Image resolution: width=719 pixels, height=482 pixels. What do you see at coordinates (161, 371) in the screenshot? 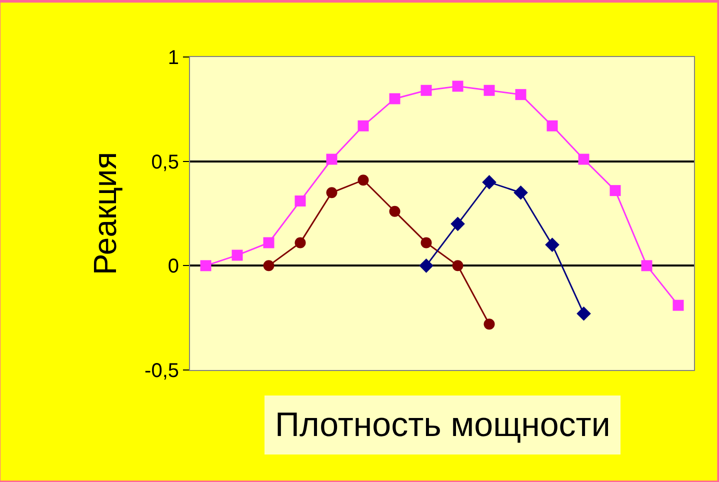
I see `y-tick-label: -0,5` at bounding box center [161, 371].